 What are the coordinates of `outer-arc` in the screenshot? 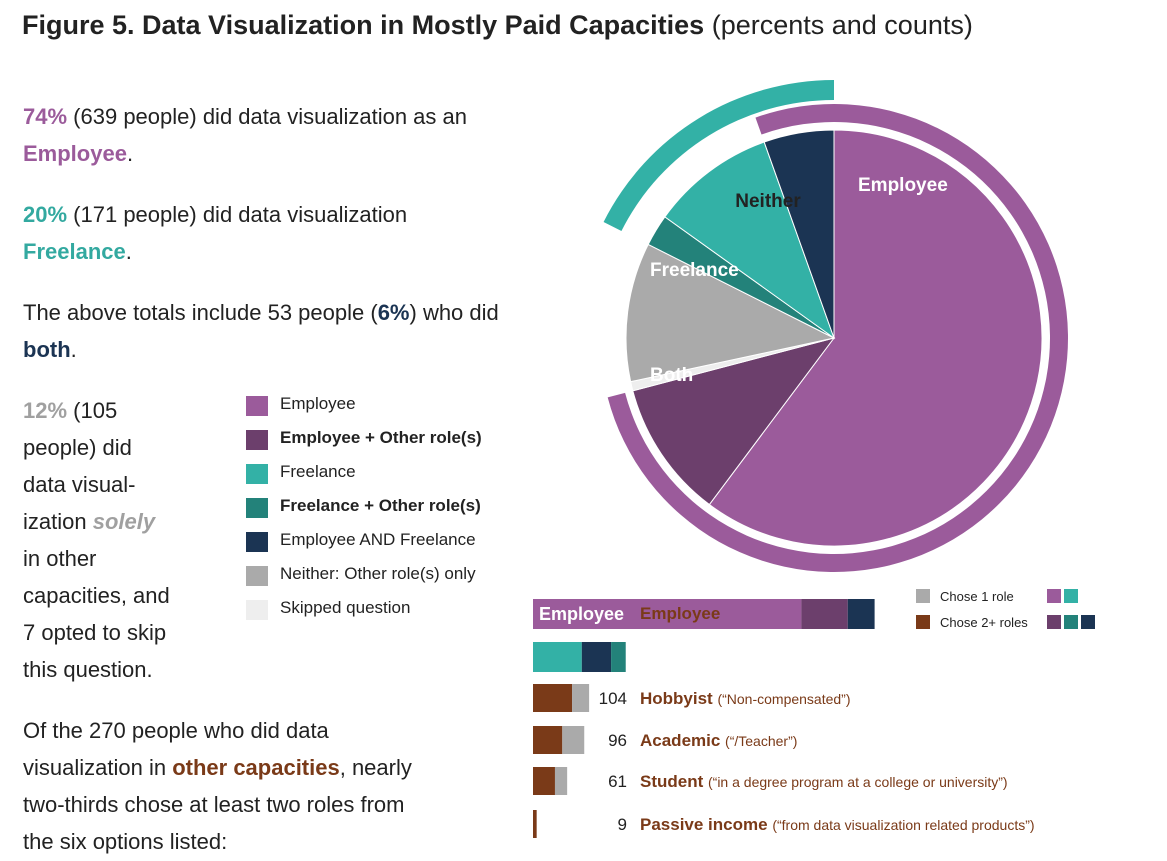 It's located at (718, 155).